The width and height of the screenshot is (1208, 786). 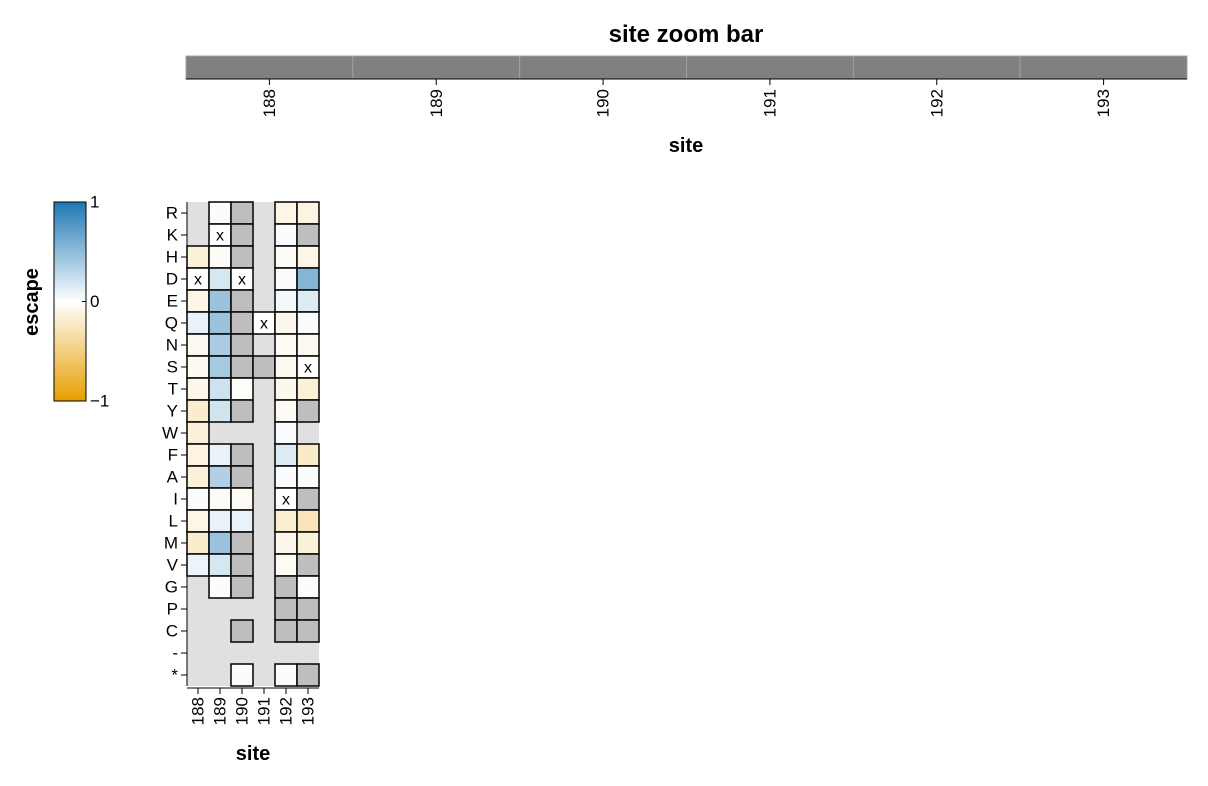 I want to click on heatmap-y-tick-label: I, so click(x=175, y=499).